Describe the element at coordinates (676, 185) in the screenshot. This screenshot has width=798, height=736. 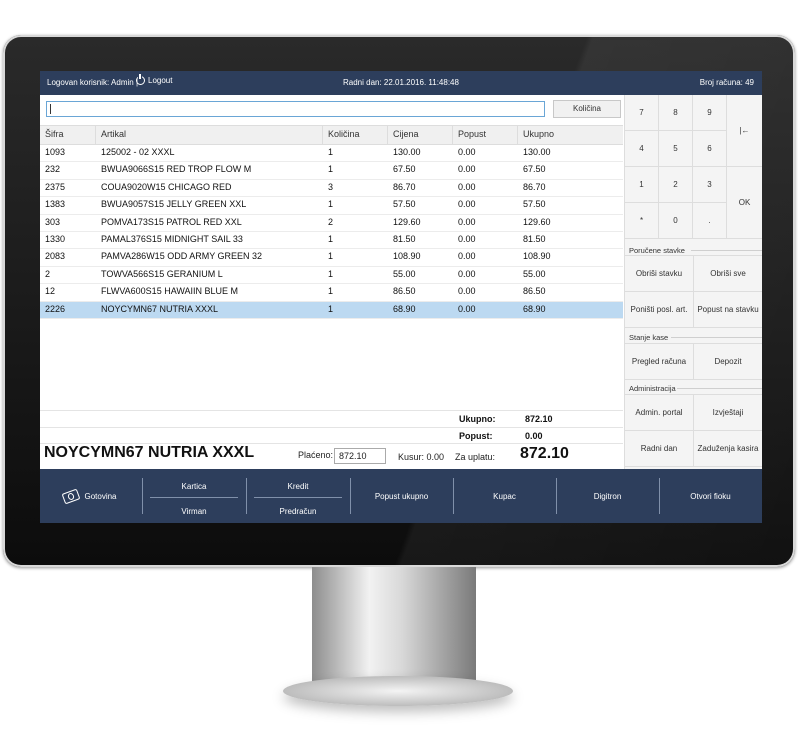
I see `key-2: 2` at that location.